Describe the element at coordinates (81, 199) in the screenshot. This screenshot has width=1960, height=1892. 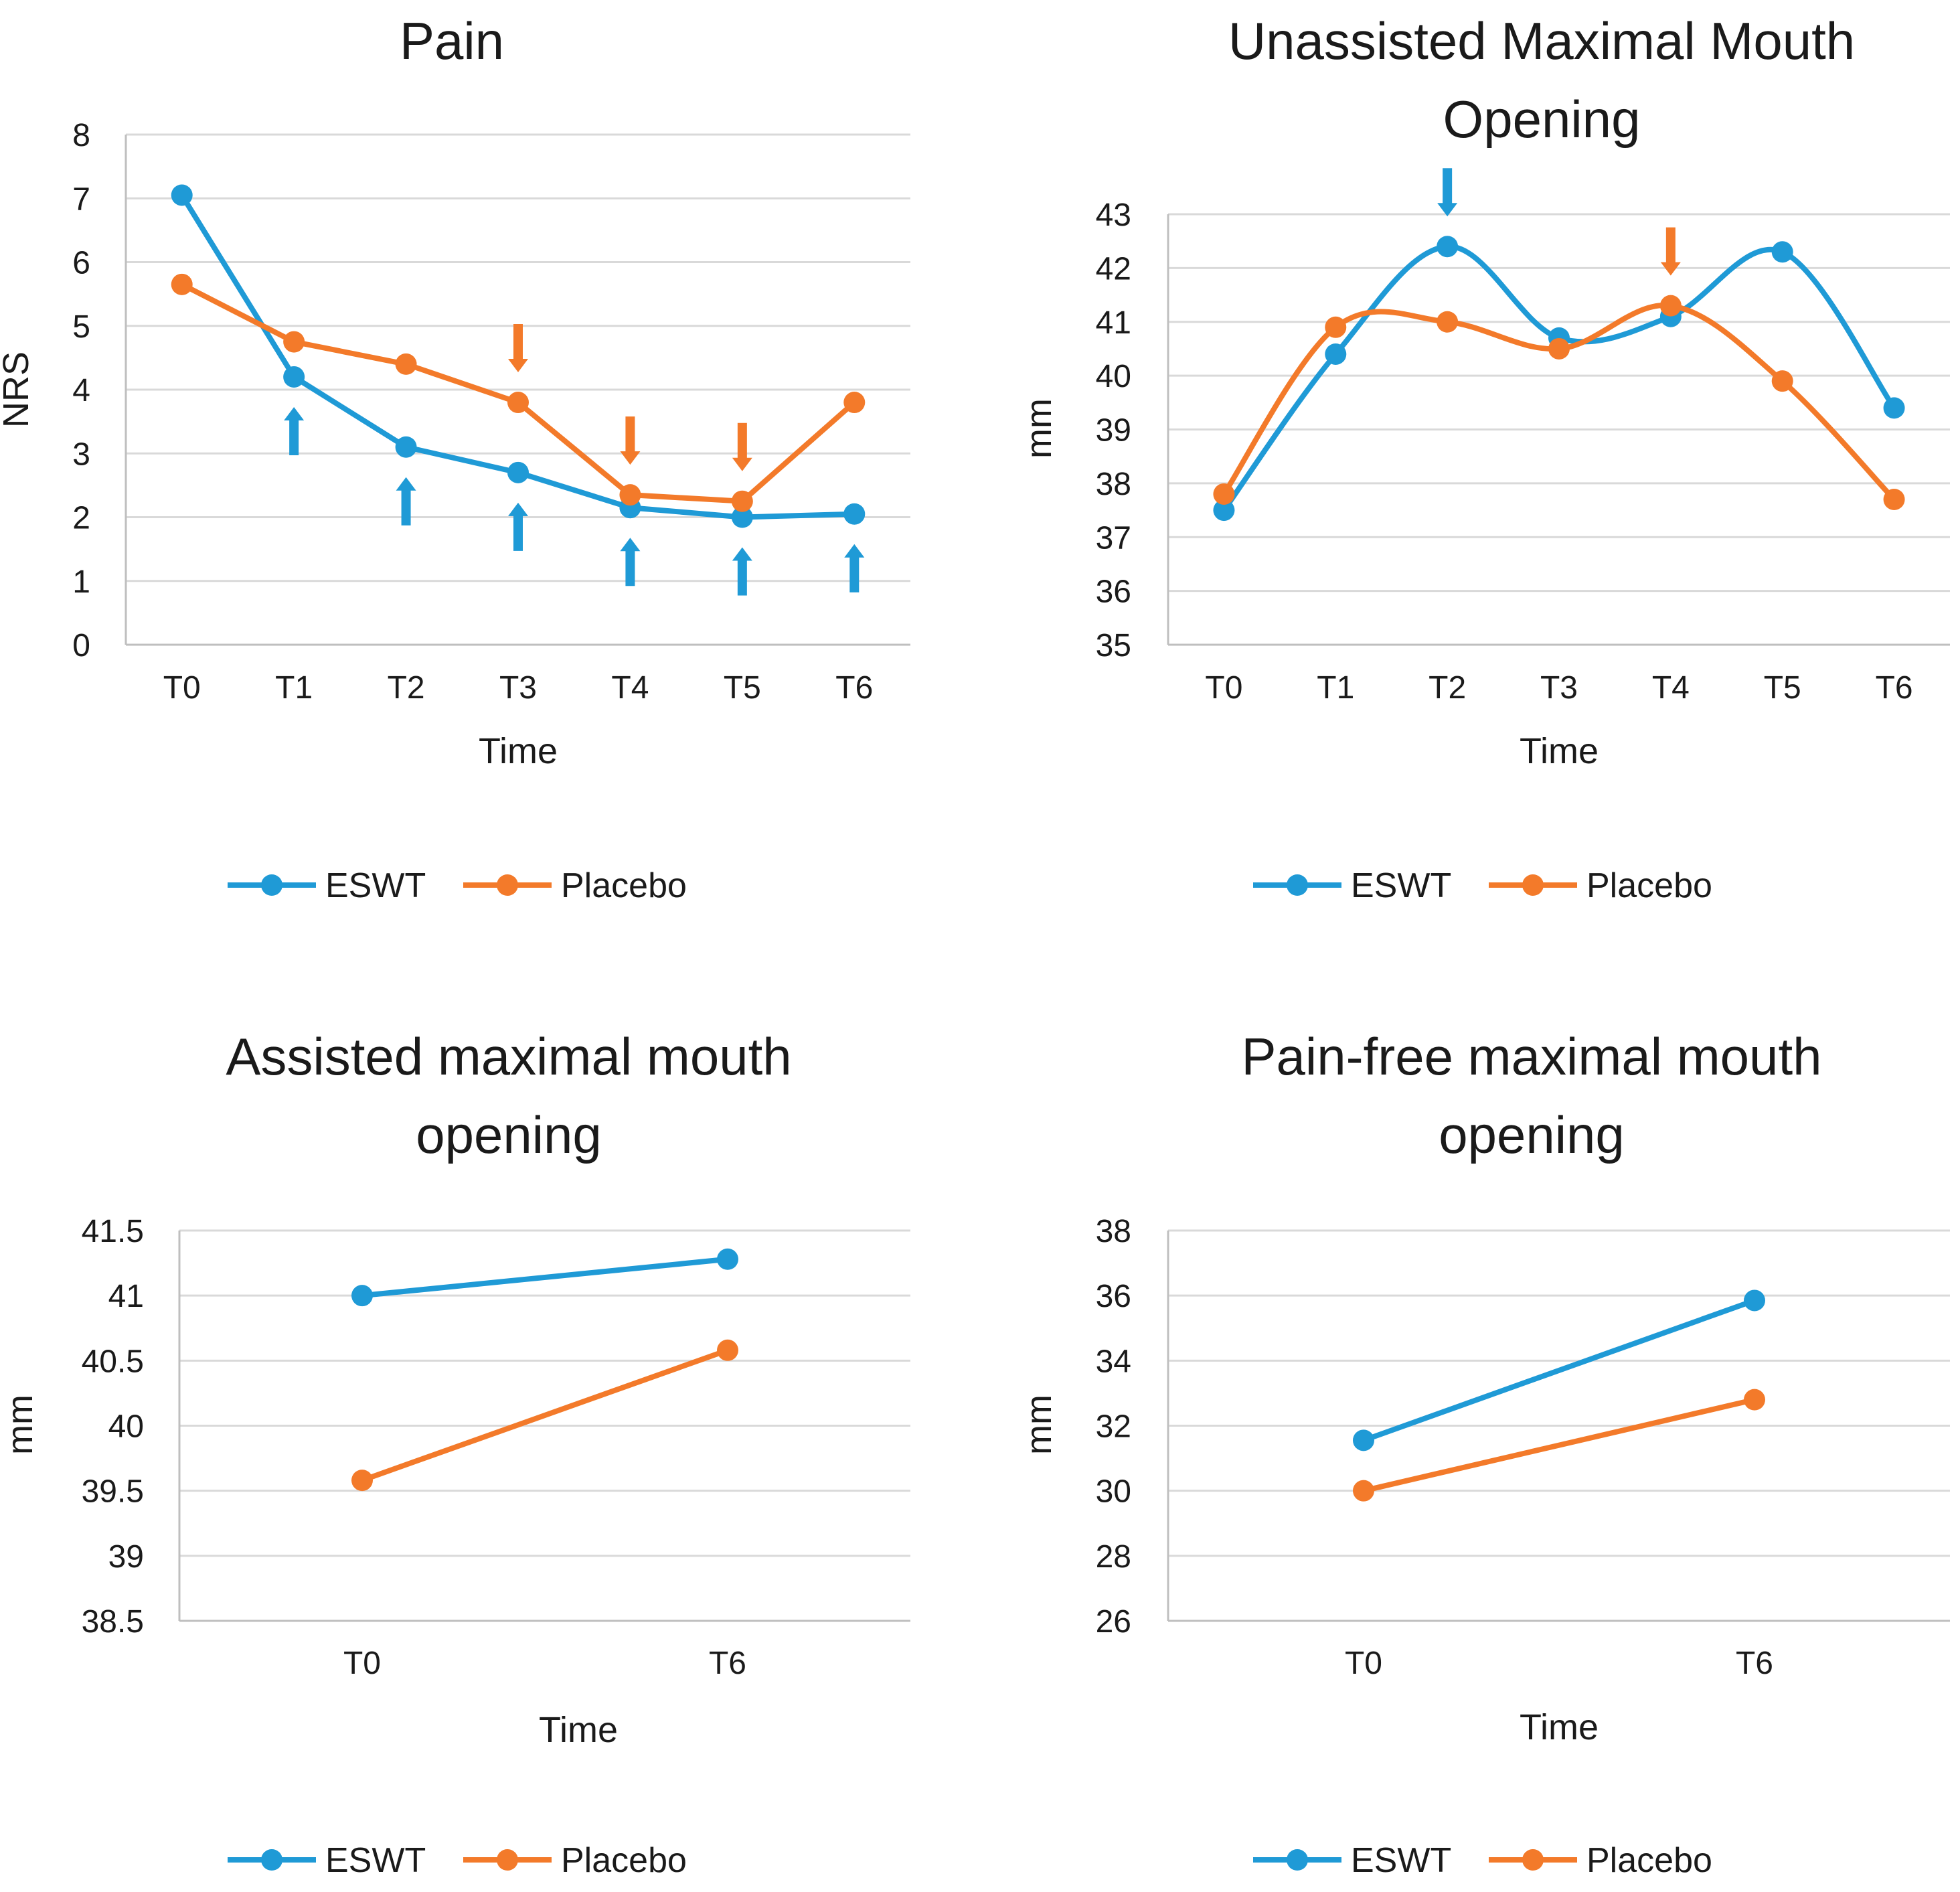
I see `y-tick-label: 7` at that location.